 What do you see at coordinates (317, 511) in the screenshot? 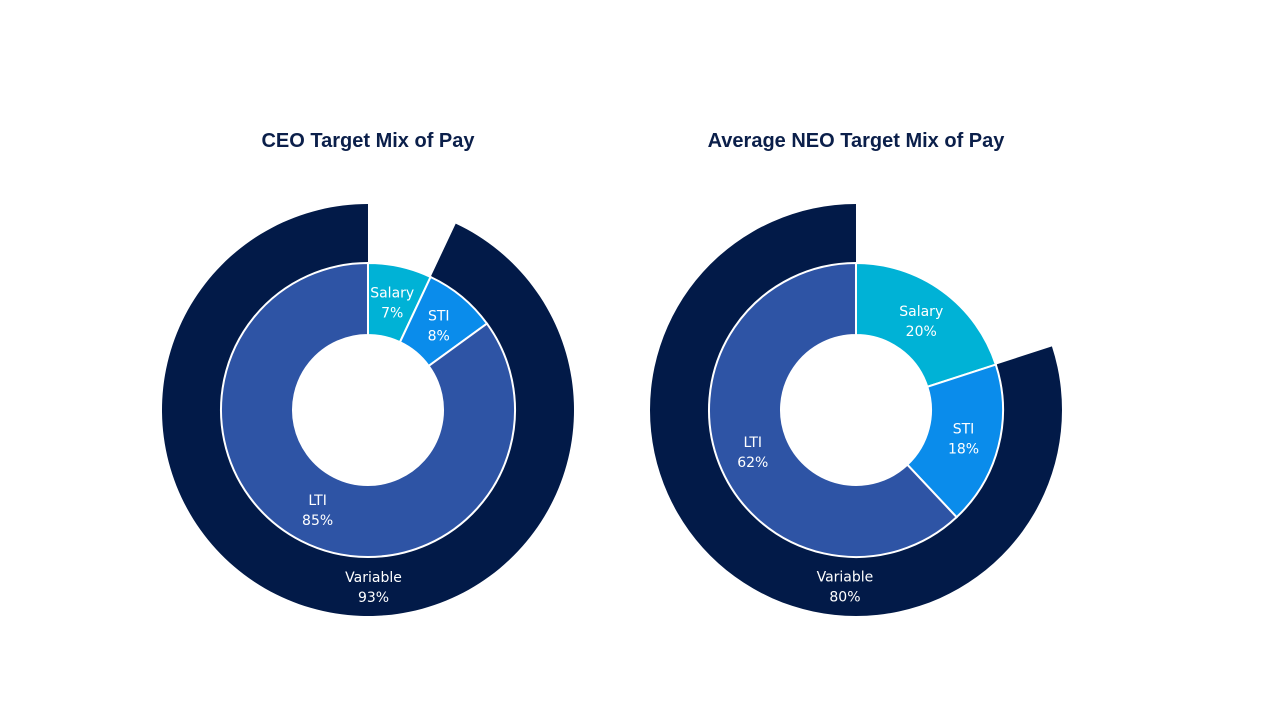
I see `data-label-lti: LTI 85%` at bounding box center [317, 511].